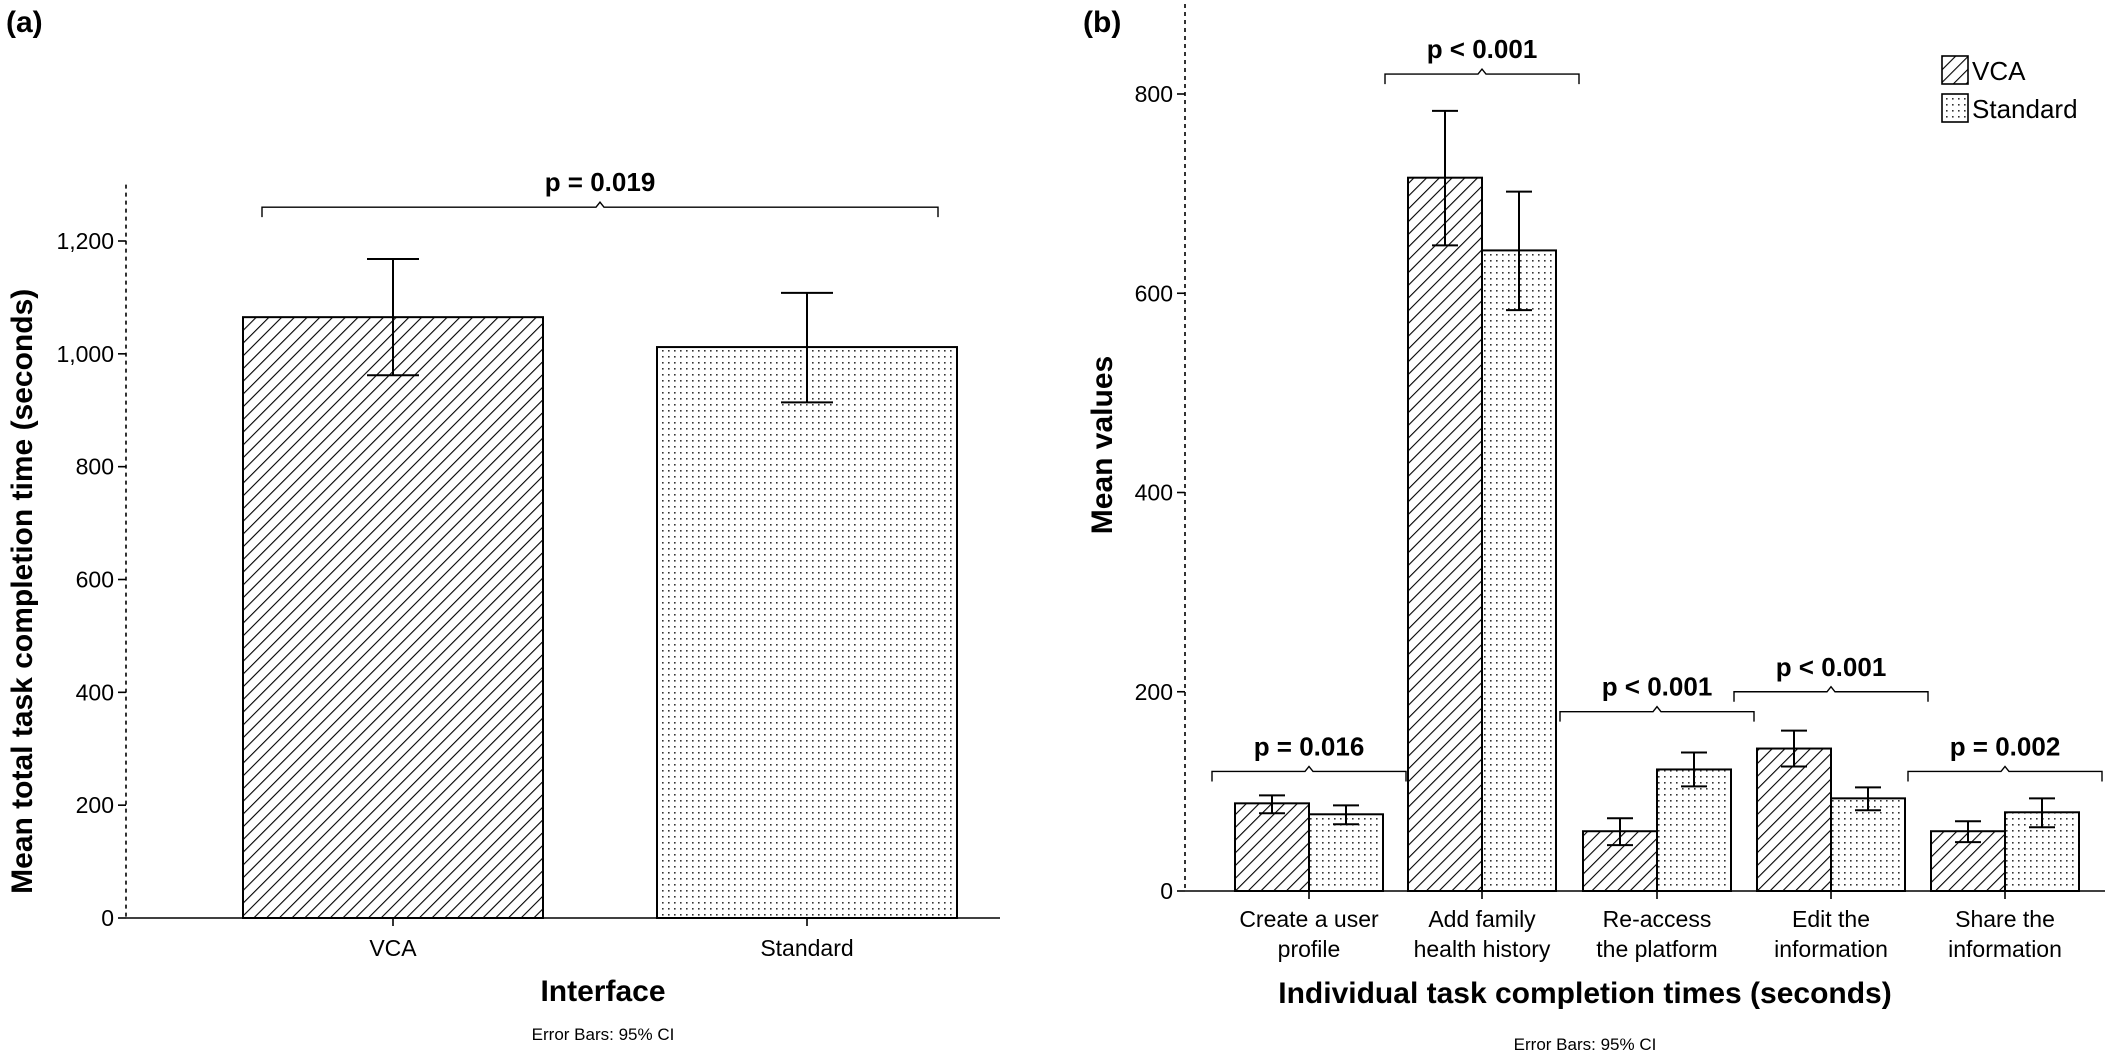 The image size is (2128, 1059). I want to click on panel-b-label: (b), so click(1102, 22).